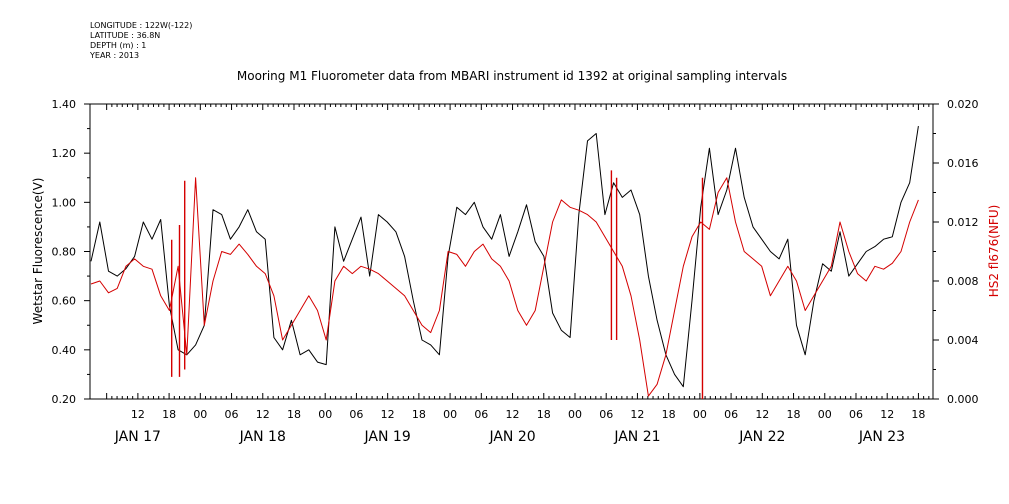  What do you see at coordinates (64, 202) in the screenshot?
I see `left-tick-label: 1.00` at bounding box center [64, 202].